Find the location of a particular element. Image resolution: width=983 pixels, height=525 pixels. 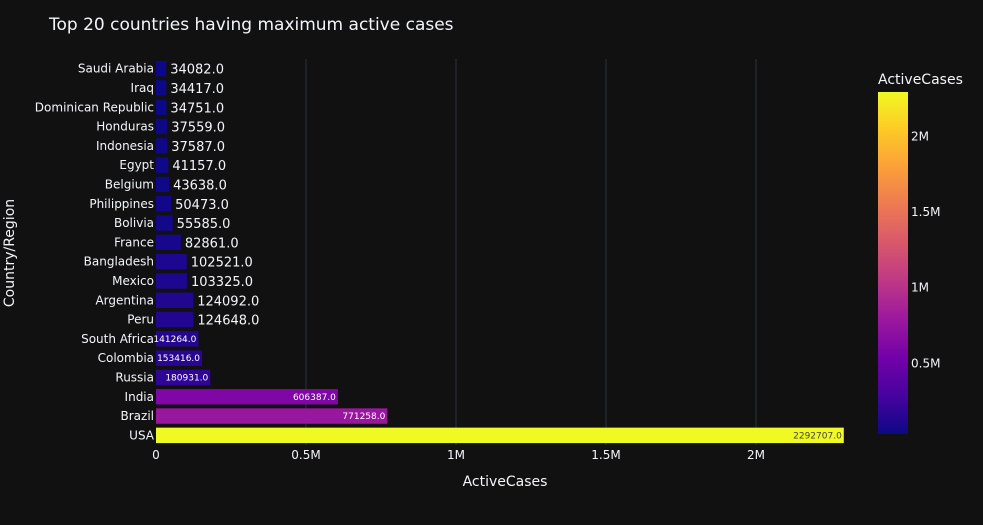

data-label: 34417.0 is located at coordinates (197, 89).